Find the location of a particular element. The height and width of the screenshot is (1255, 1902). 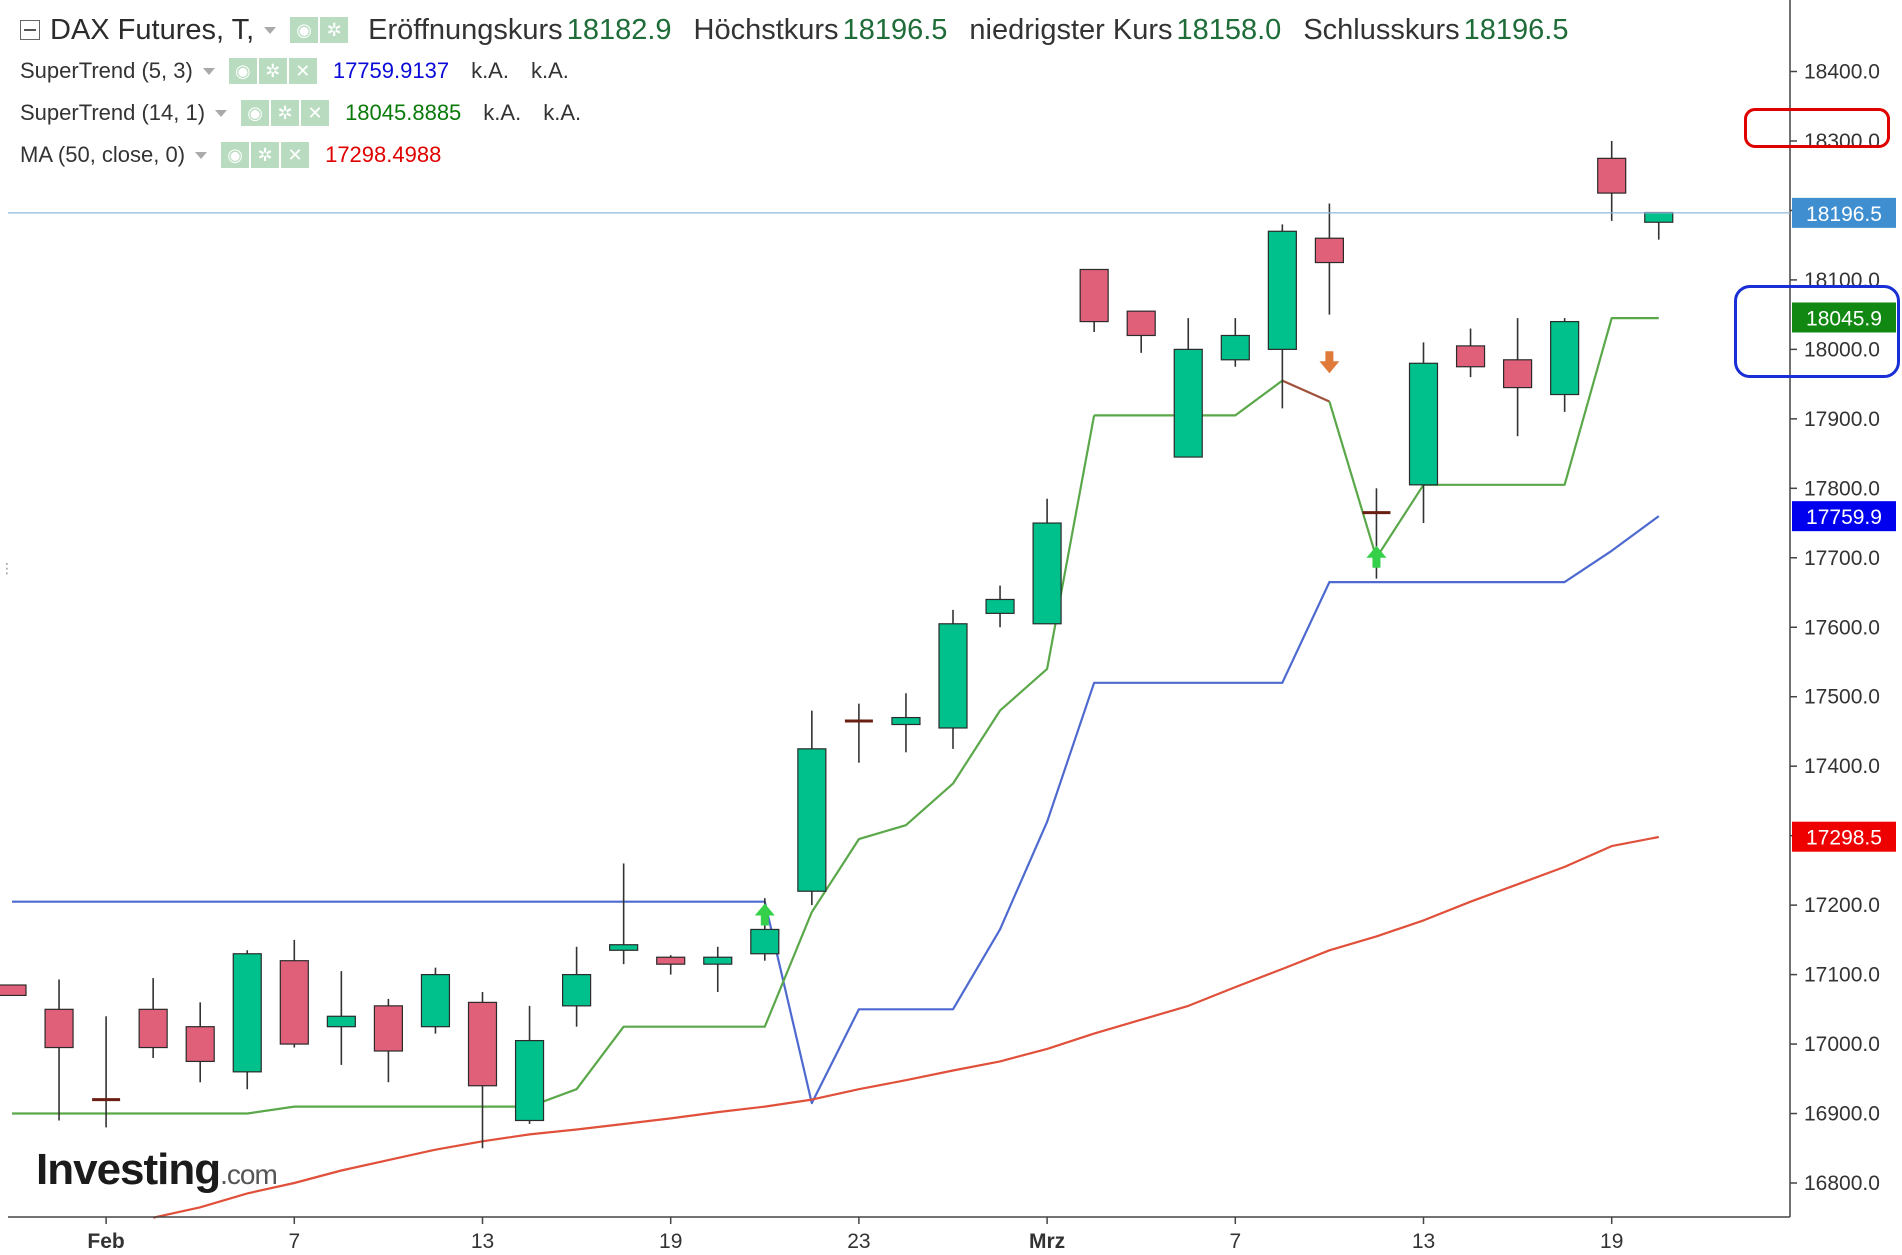

logo-suffix: .com is located at coordinates (249, 1174).